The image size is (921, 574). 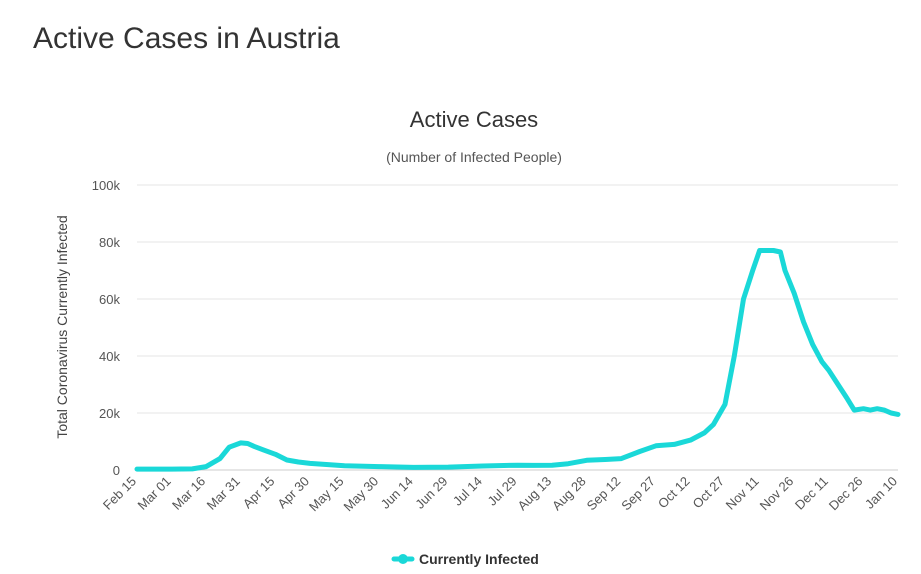 What do you see at coordinates (116, 470) in the screenshot?
I see `y-tick-label: 0` at bounding box center [116, 470].